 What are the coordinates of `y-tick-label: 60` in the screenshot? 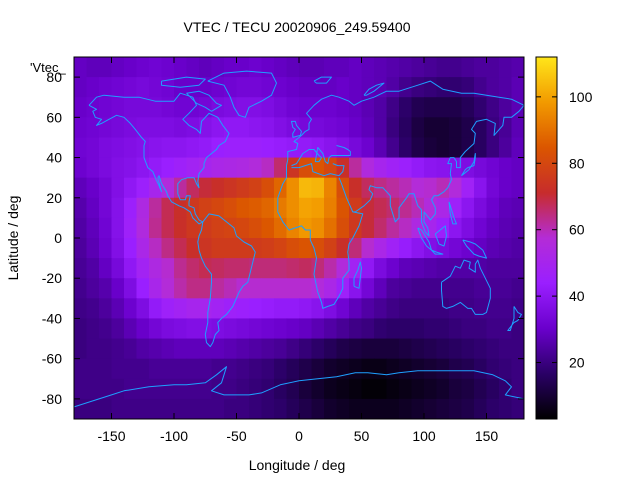 It's located at (54, 117).